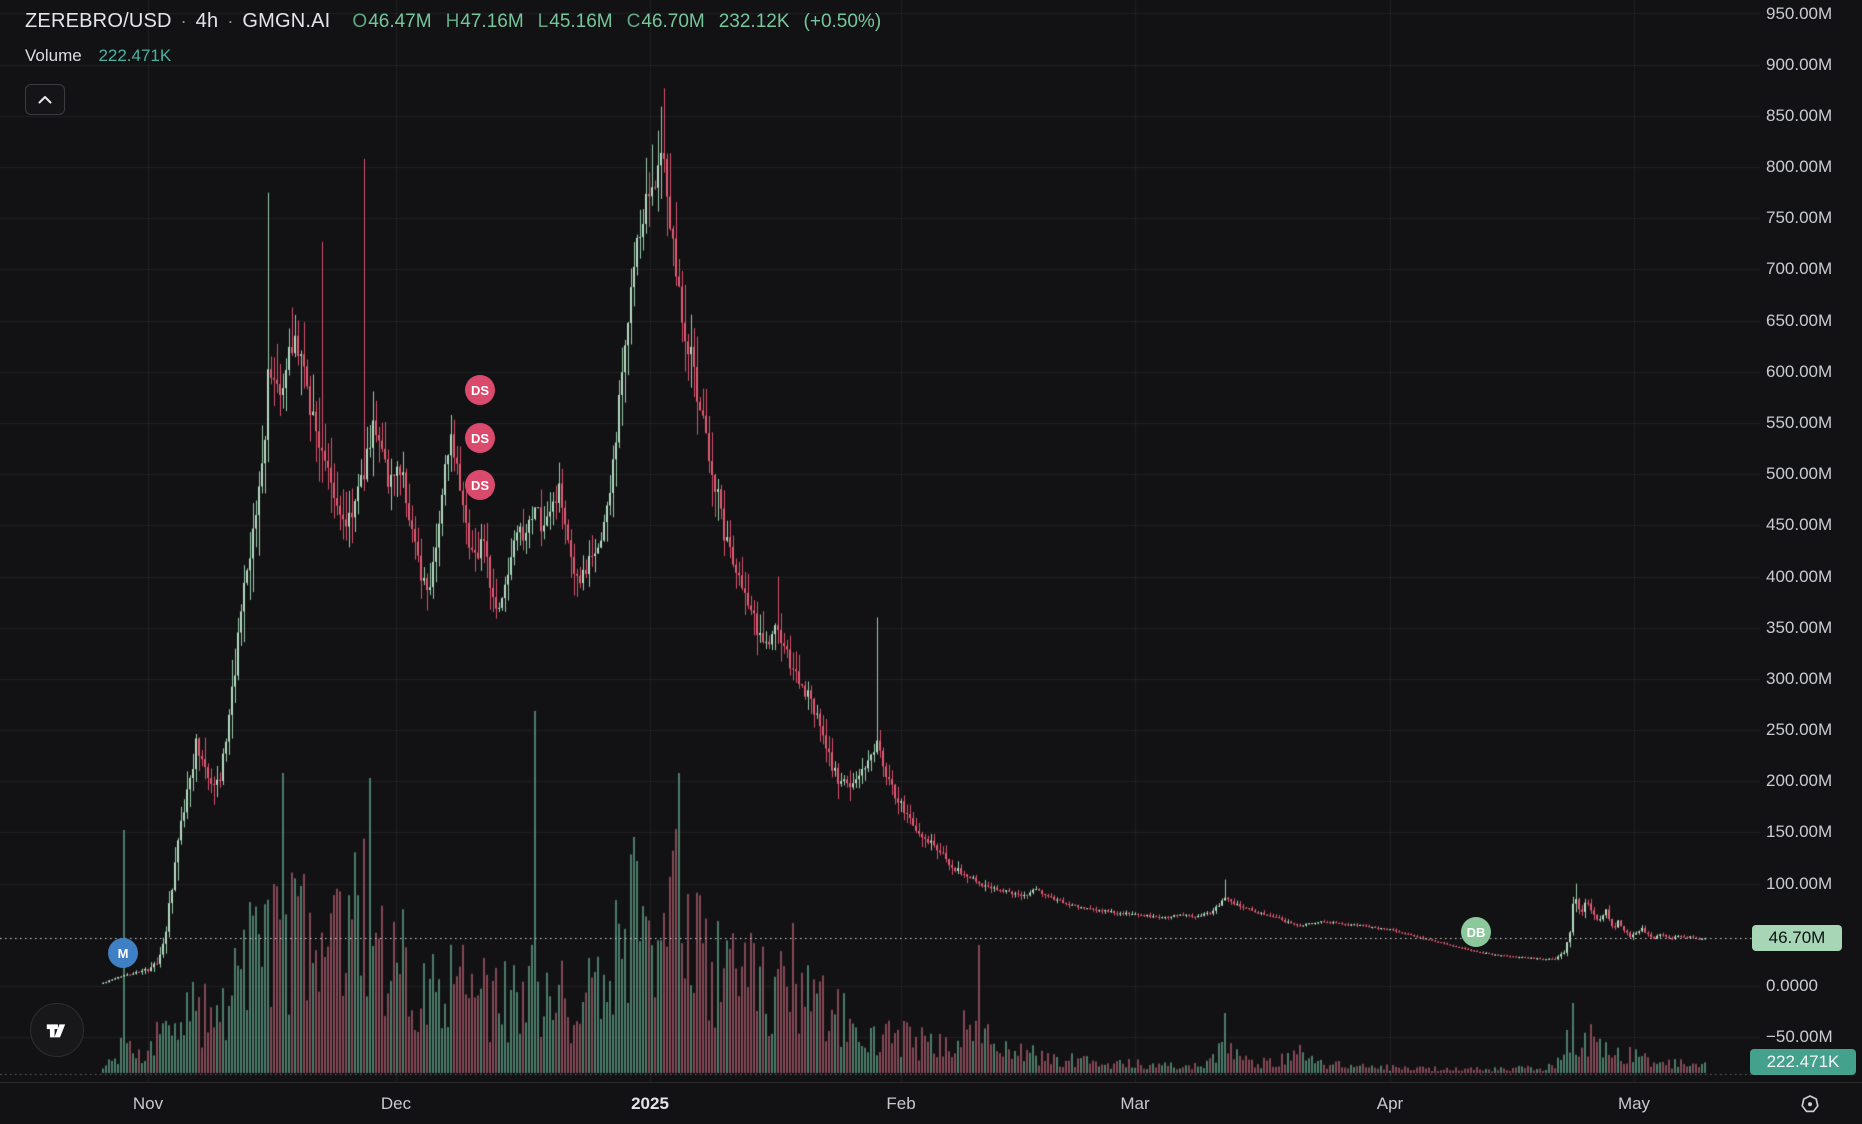 Image resolution: width=1862 pixels, height=1124 pixels. I want to click on price-tick-label: 700.00M, so click(1799, 269).